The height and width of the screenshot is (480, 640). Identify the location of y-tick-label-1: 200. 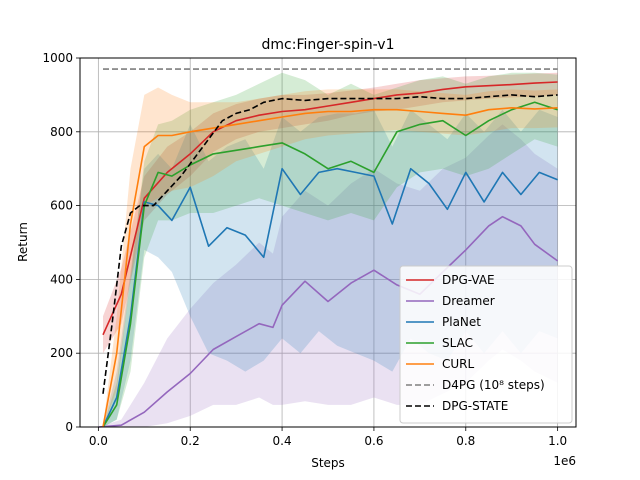
(61, 353).